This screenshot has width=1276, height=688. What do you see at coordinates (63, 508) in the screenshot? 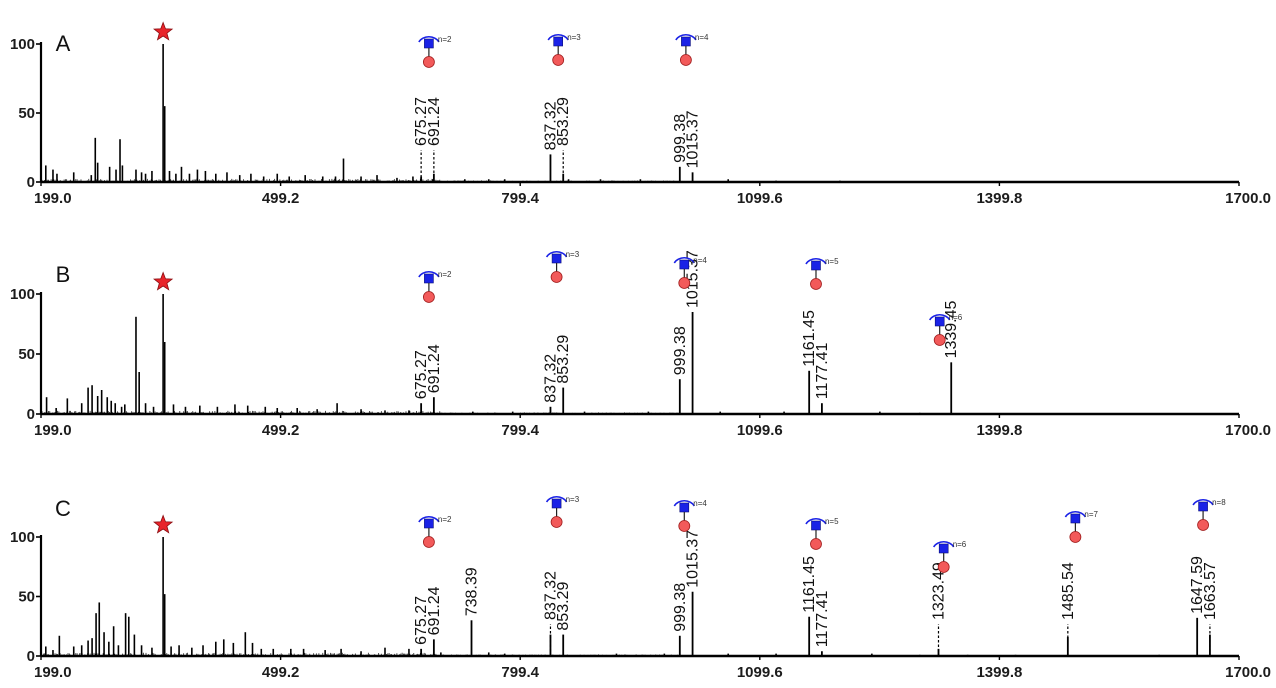
I see `panel-label: C` at bounding box center [63, 508].